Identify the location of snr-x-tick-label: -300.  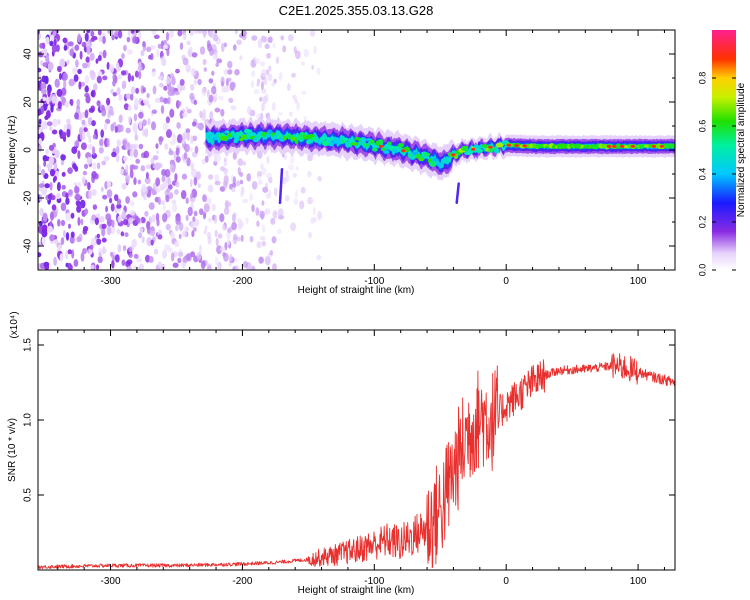
(111, 581).